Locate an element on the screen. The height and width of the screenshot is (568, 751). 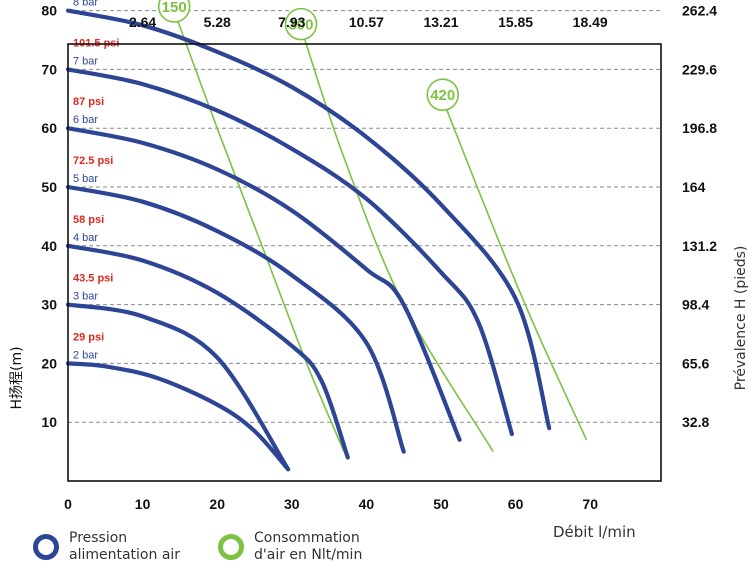
x-tick-label: 70 is located at coordinates (590, 504).